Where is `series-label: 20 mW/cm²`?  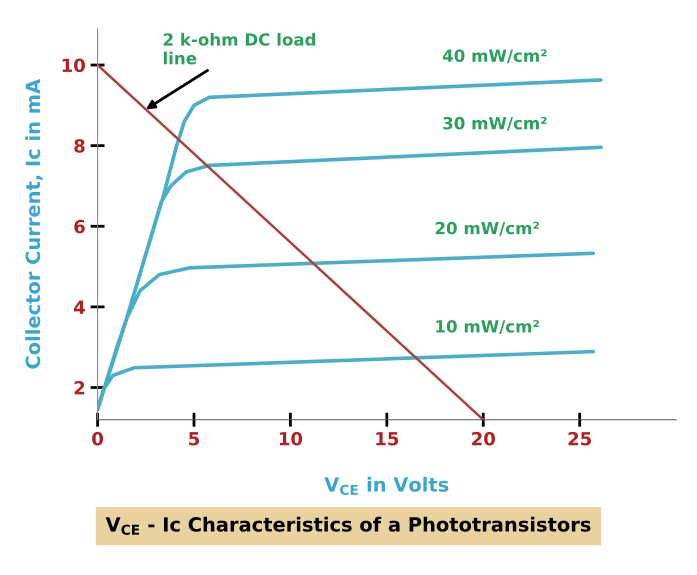 series-label: 20 mW/cm² is located at coordinates (487, 229).